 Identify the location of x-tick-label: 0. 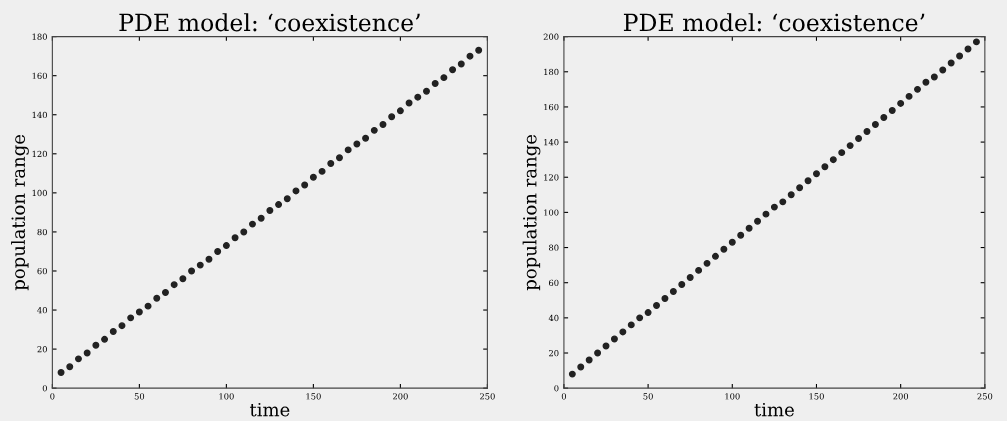
(52, 396).